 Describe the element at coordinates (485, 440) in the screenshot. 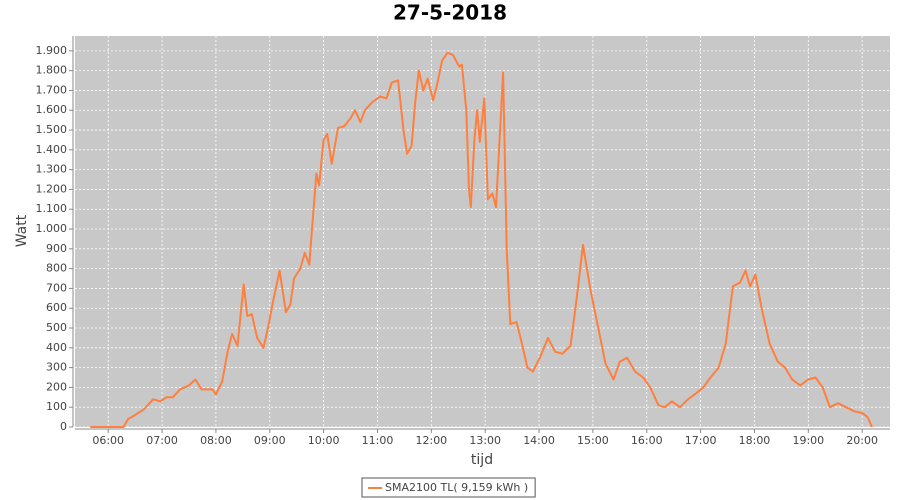

I see `x-tick-label: 13:00` at that location.